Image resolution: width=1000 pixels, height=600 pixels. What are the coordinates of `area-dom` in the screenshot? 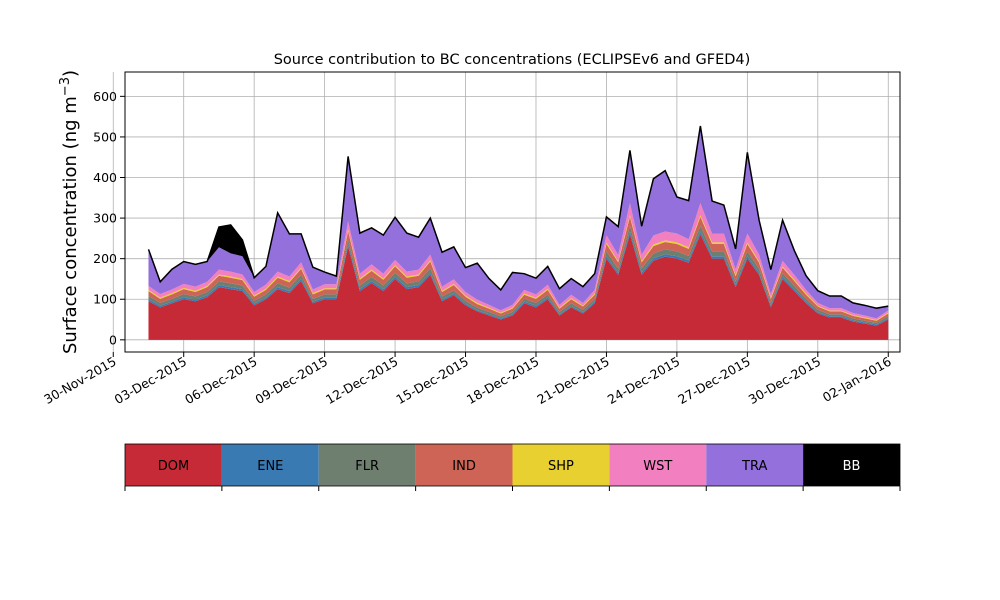 It's located at (518, 287).